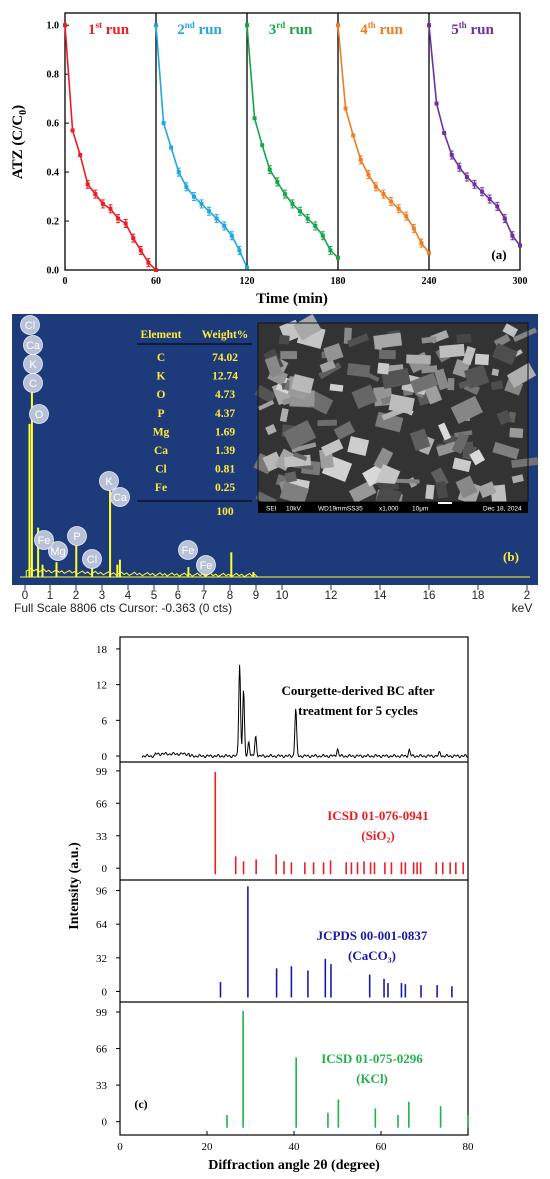 This screenshot has width=550, height=1179. Describe the element at coordinates (282, 818) in the screenshot. I see `xrd-subplot-2: 0 33 66 99 ICSD 01-076-0941 (SiO₂)` at that location.